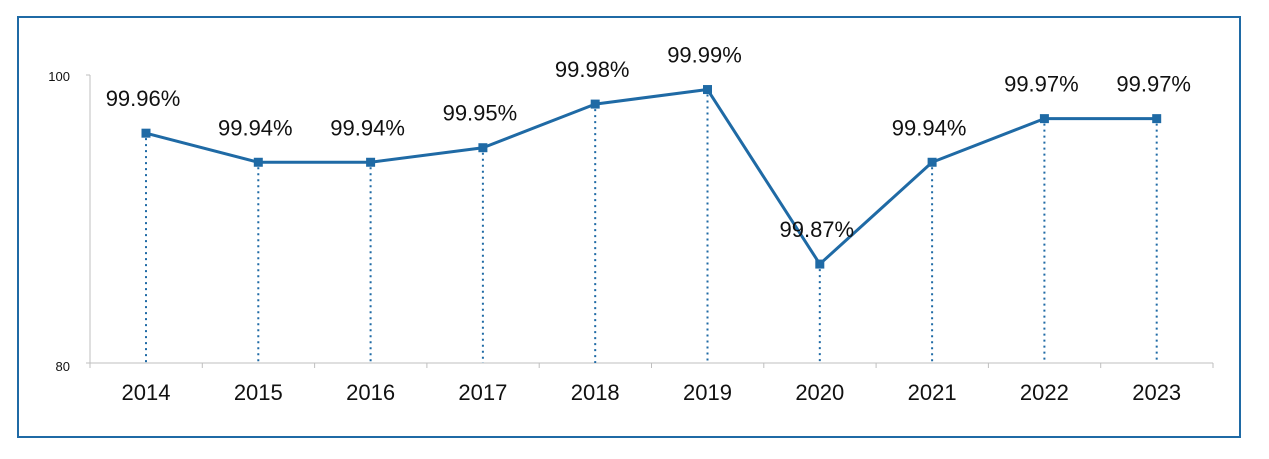  What do you see at coordinates (1044, 392) in the screenshot?
I see `x-tick-label: 2022` at bounding box center [1044, 392].